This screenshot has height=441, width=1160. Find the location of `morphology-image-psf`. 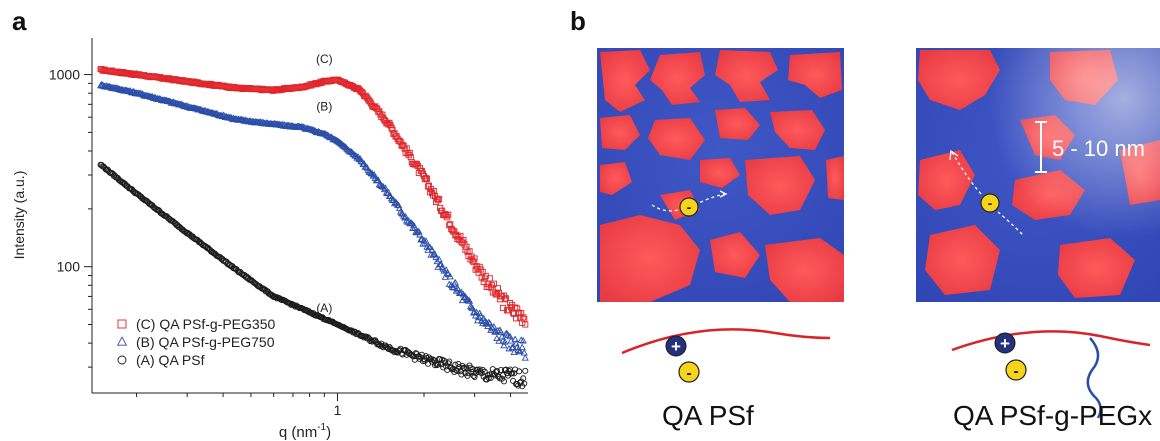

morphology-image-psf is located at coordinates (720, 175).